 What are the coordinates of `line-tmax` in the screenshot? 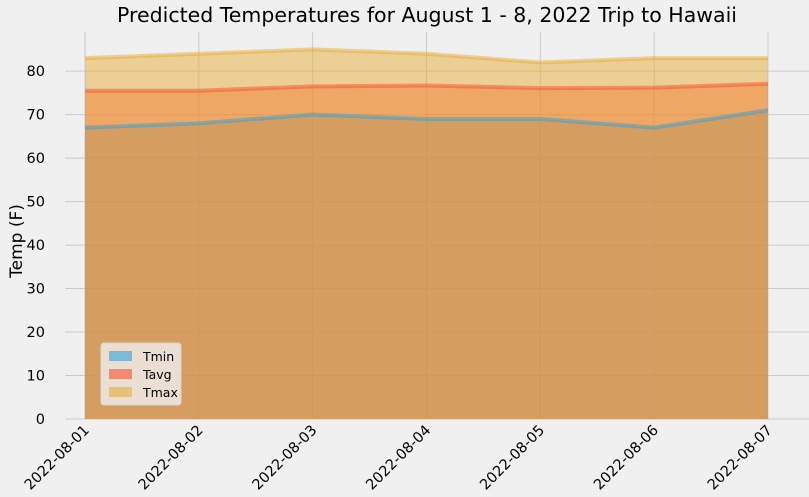 It's located at (426, 56).